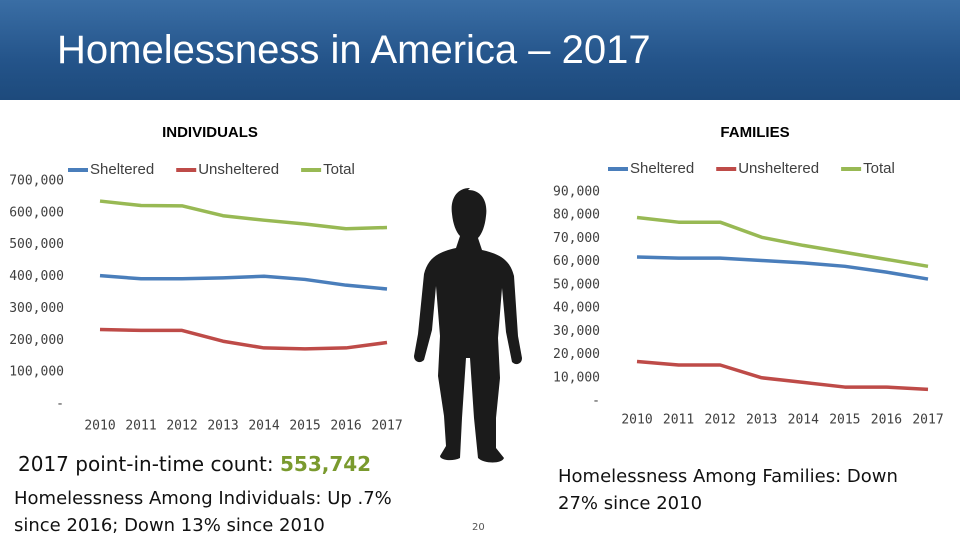 The width and height of the screenshot is (960, 540). What do you see at coordinates (36, 340) in the screenshot?
I see `y-tick-label: 200,000` at bounding box center [36, 340].